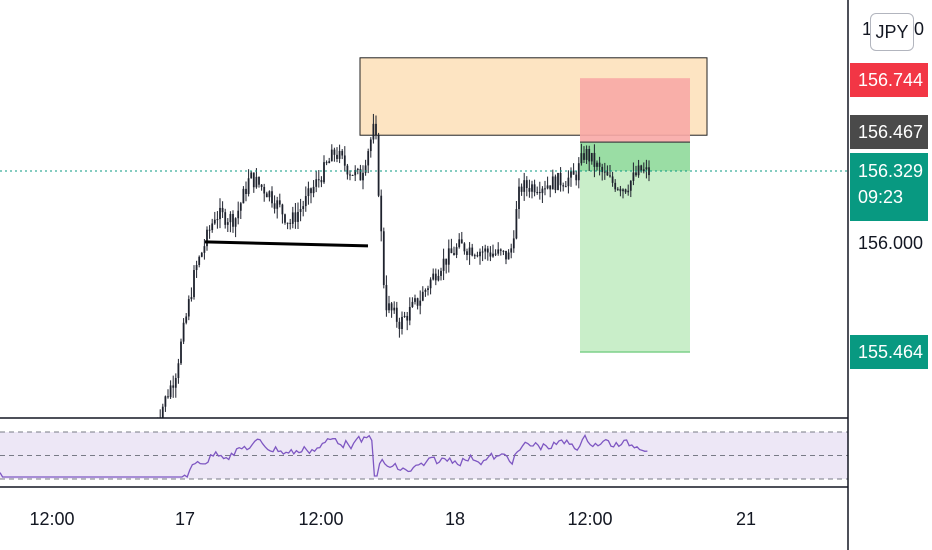  What do you see at coordinates (881, 197) in the screenshot?
I see `bar-countdown: 09:23` at bounding box center [881, 197].